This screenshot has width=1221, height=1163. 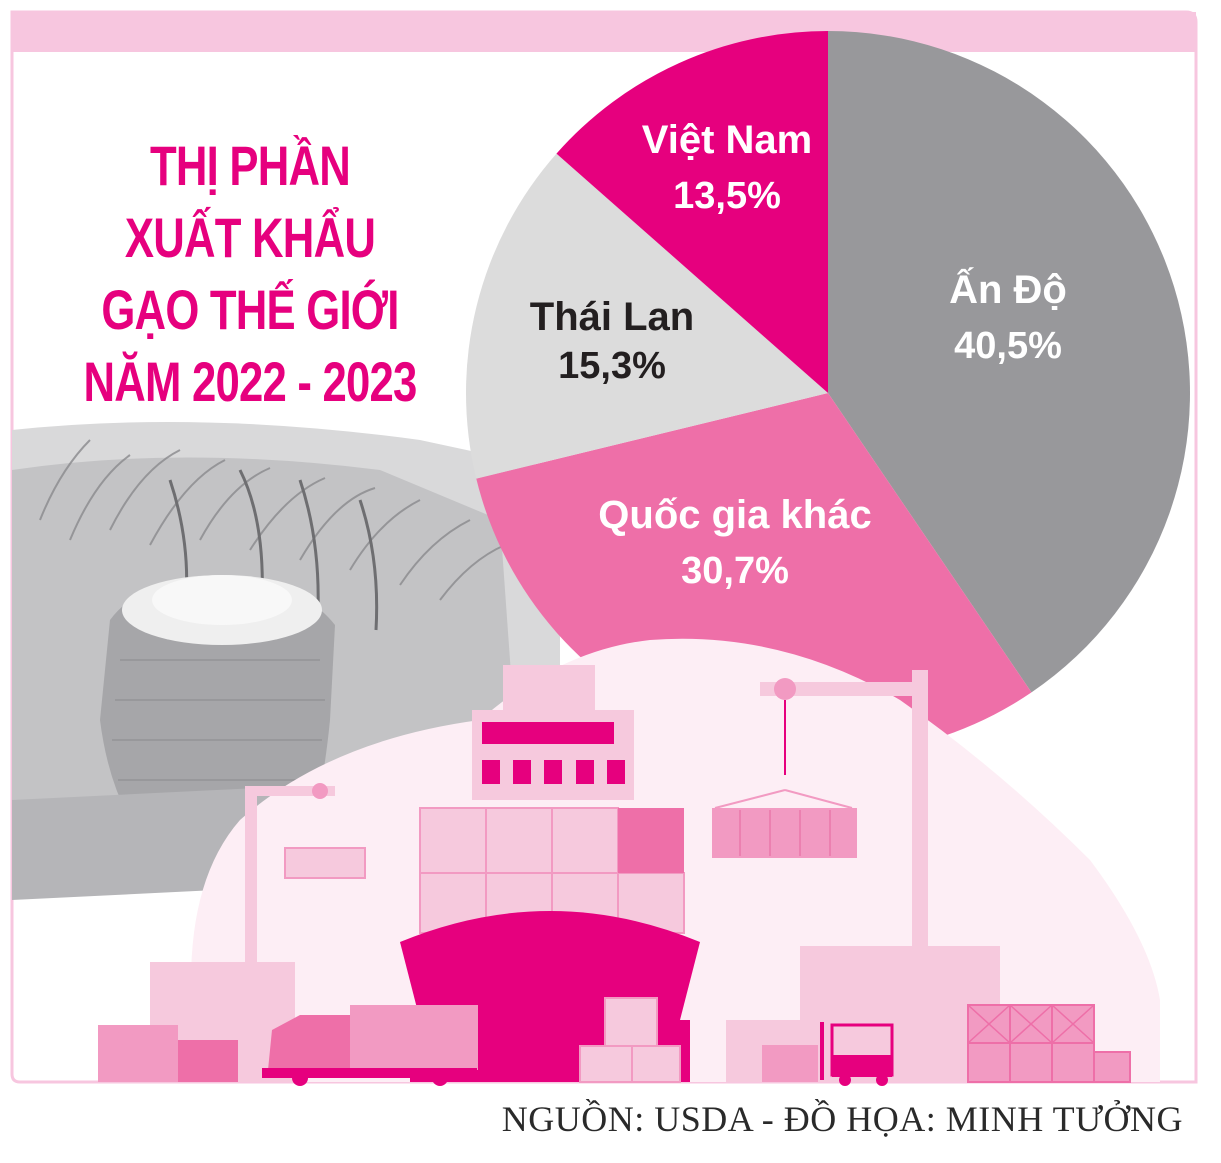 What do you see at coordinates (727, 196) in the screenshot?
I see `slice-value-vietnam: 13,5%` at bounding box center [727, 196].